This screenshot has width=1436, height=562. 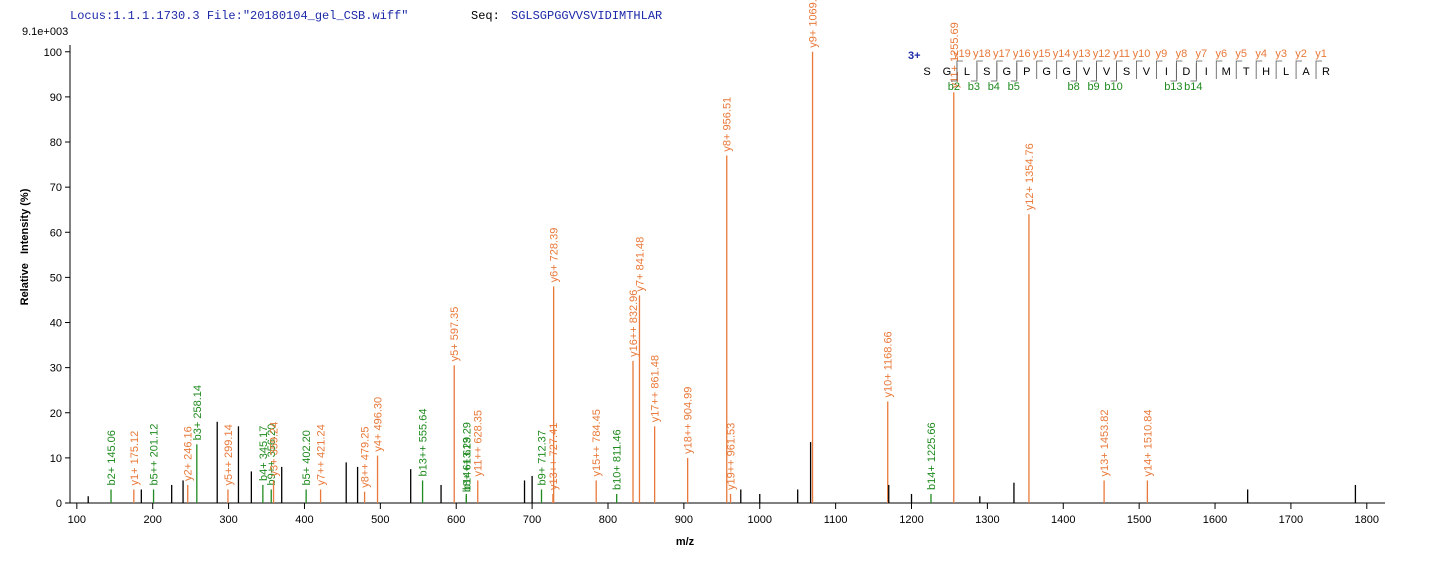 I want to click on y-tick-label: 70, so click(x=56, y=188).